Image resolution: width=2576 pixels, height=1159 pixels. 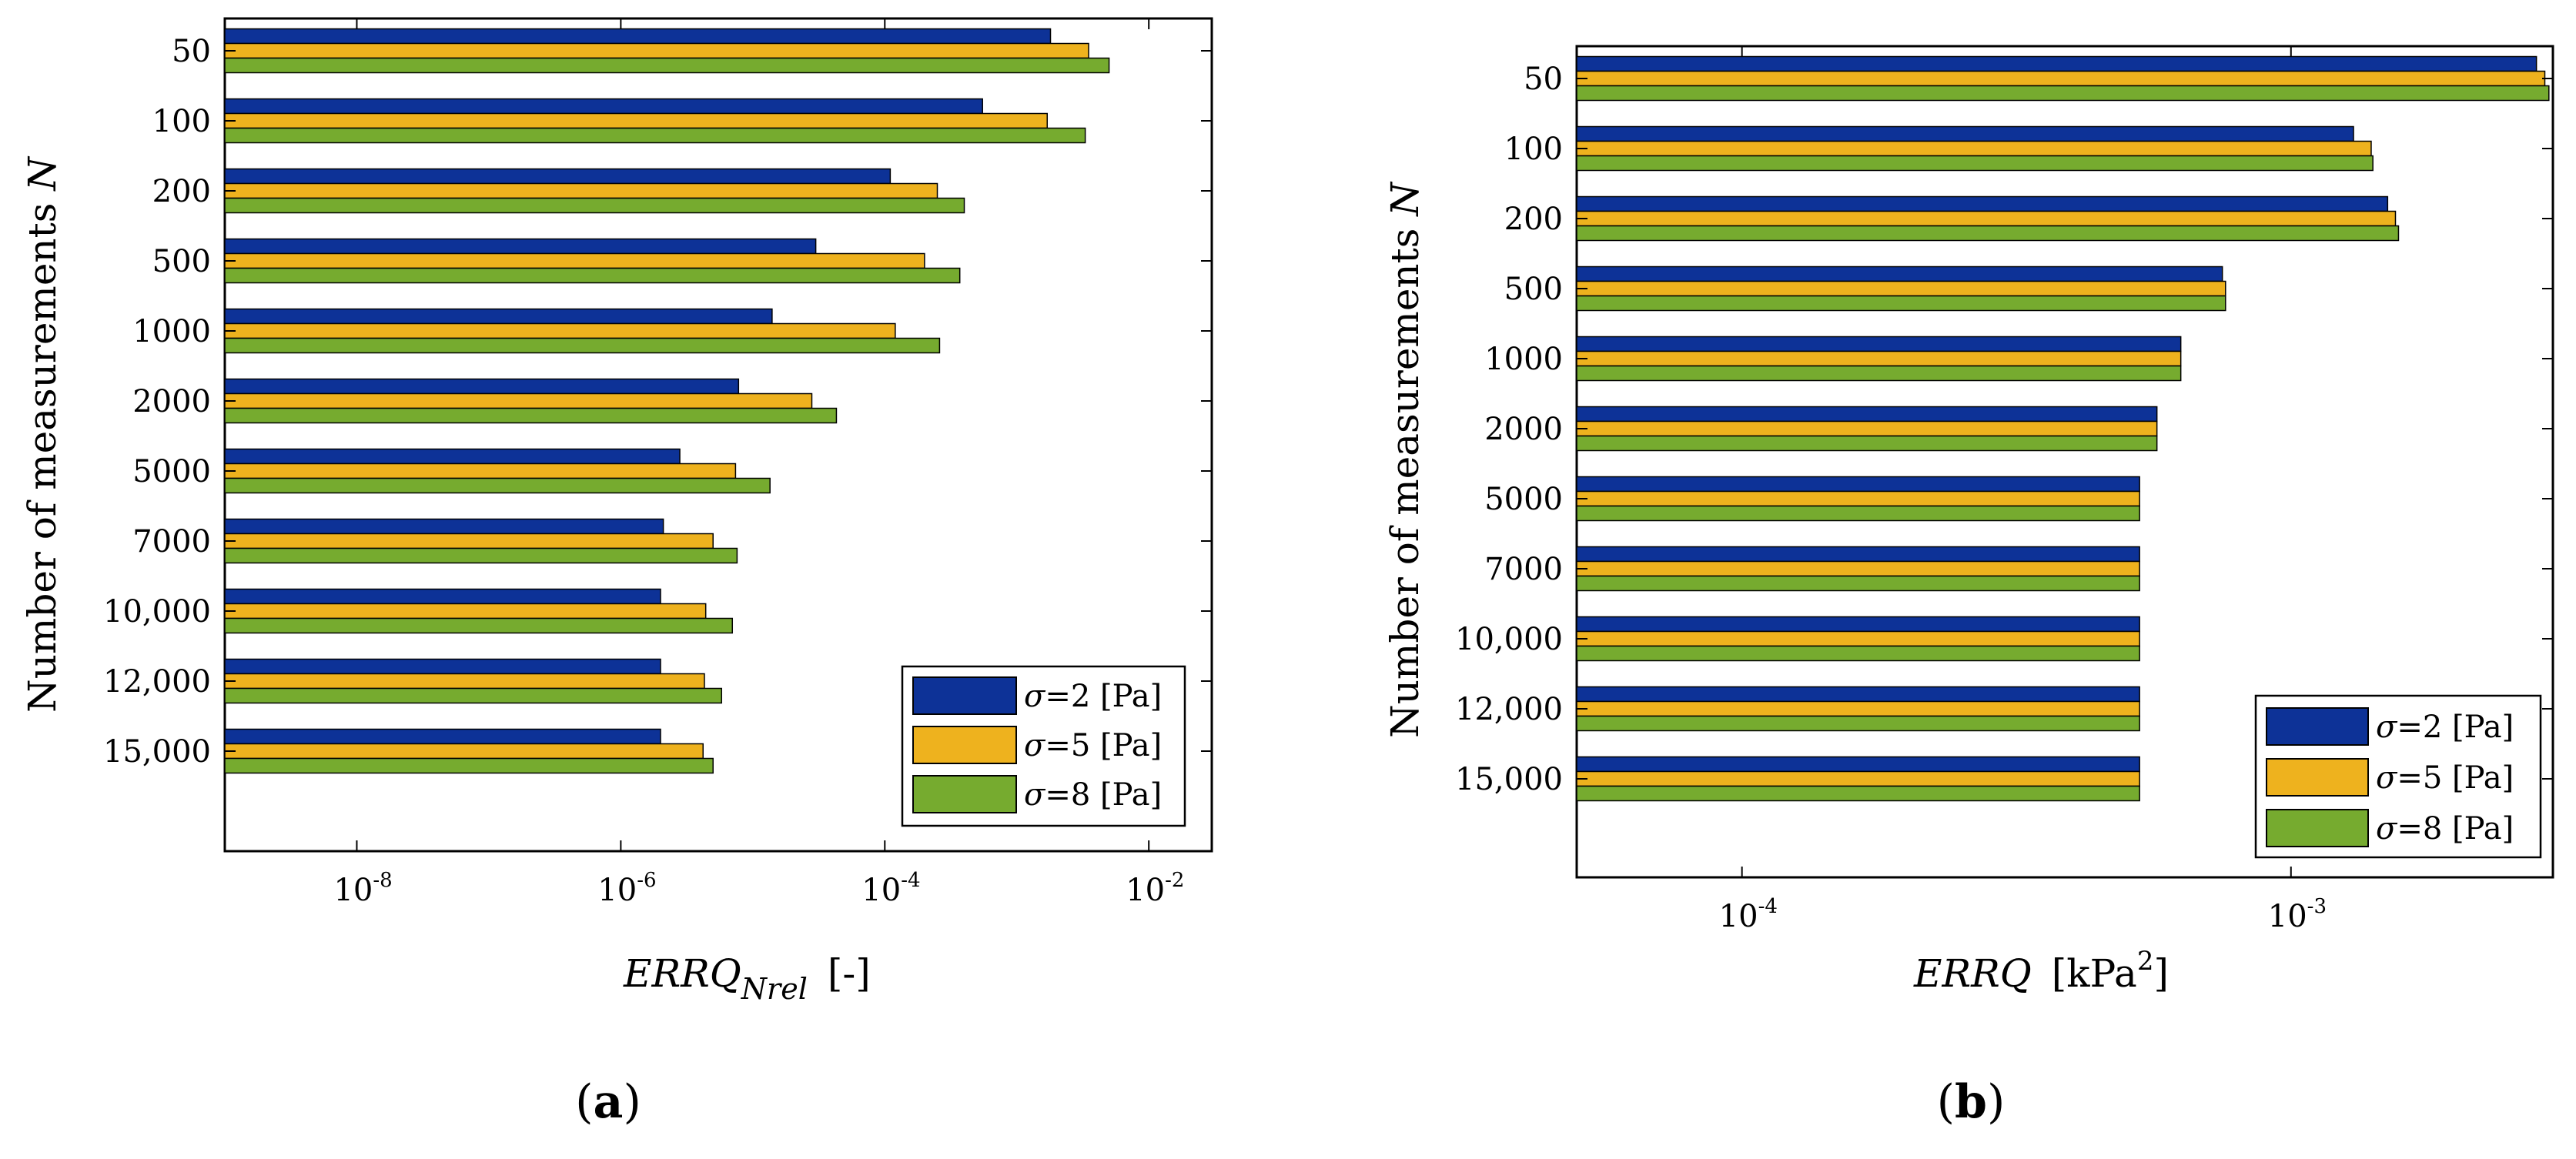 What do you see at coordinates (2318, 726) in the screenshot?
I see `legend-swatch-sigma2` at bounding box center [2318, 726].